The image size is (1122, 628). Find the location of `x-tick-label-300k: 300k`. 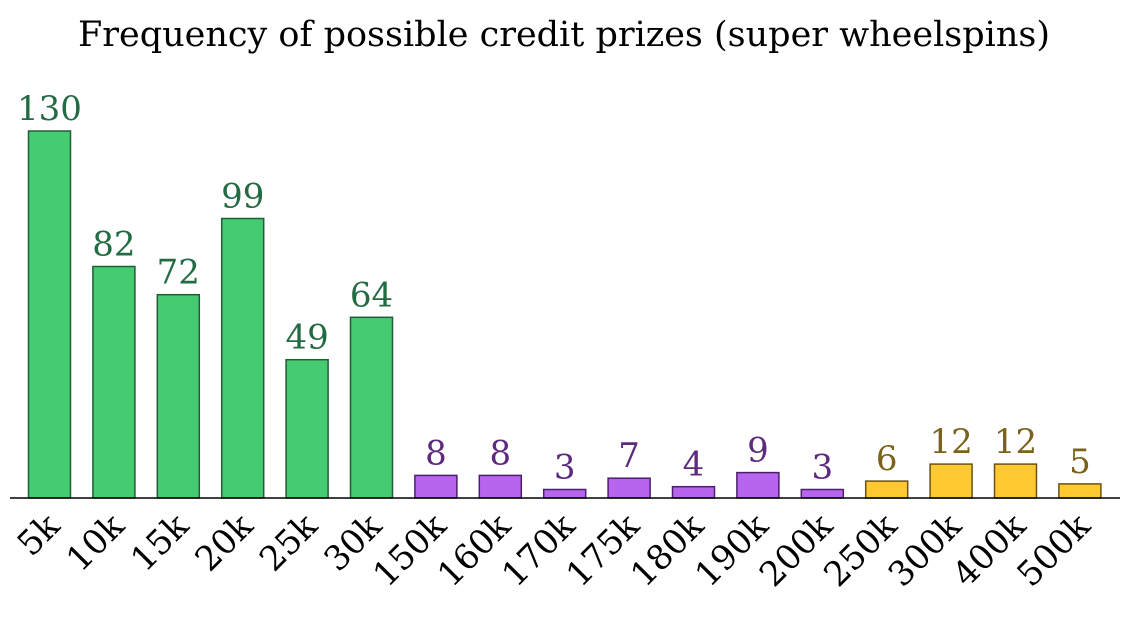

x-tick-label-300k: 300k is located at coordinates (925, 550).